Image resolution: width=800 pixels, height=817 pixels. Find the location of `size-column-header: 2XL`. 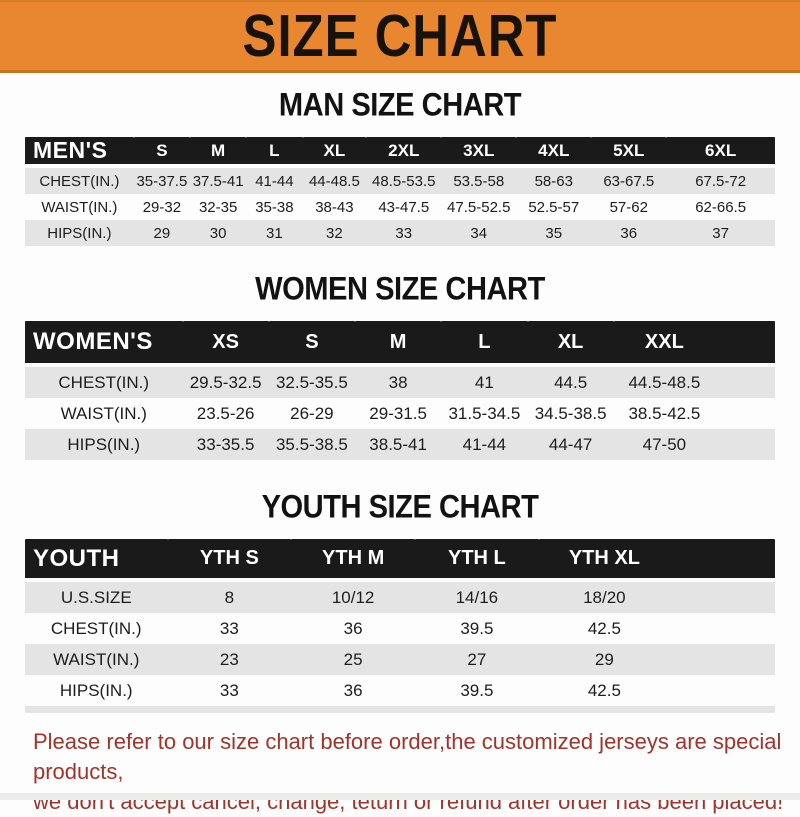

size-column-header: 2XL is located at coordinates (404, 152).